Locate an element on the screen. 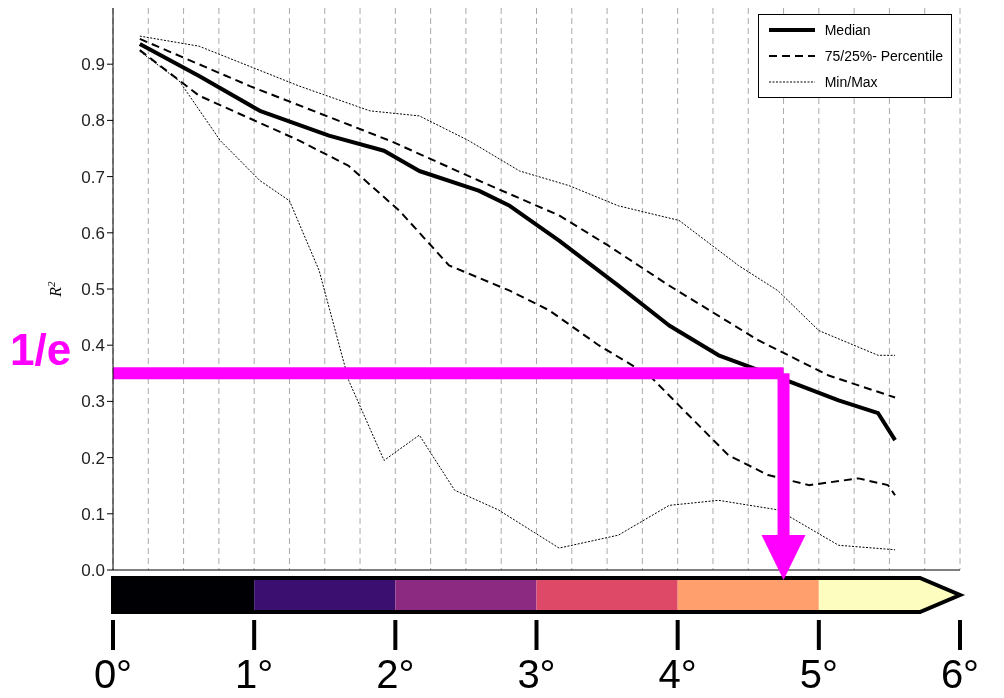  y-tick-label: 0.2 is located at coordinates (93, 458).